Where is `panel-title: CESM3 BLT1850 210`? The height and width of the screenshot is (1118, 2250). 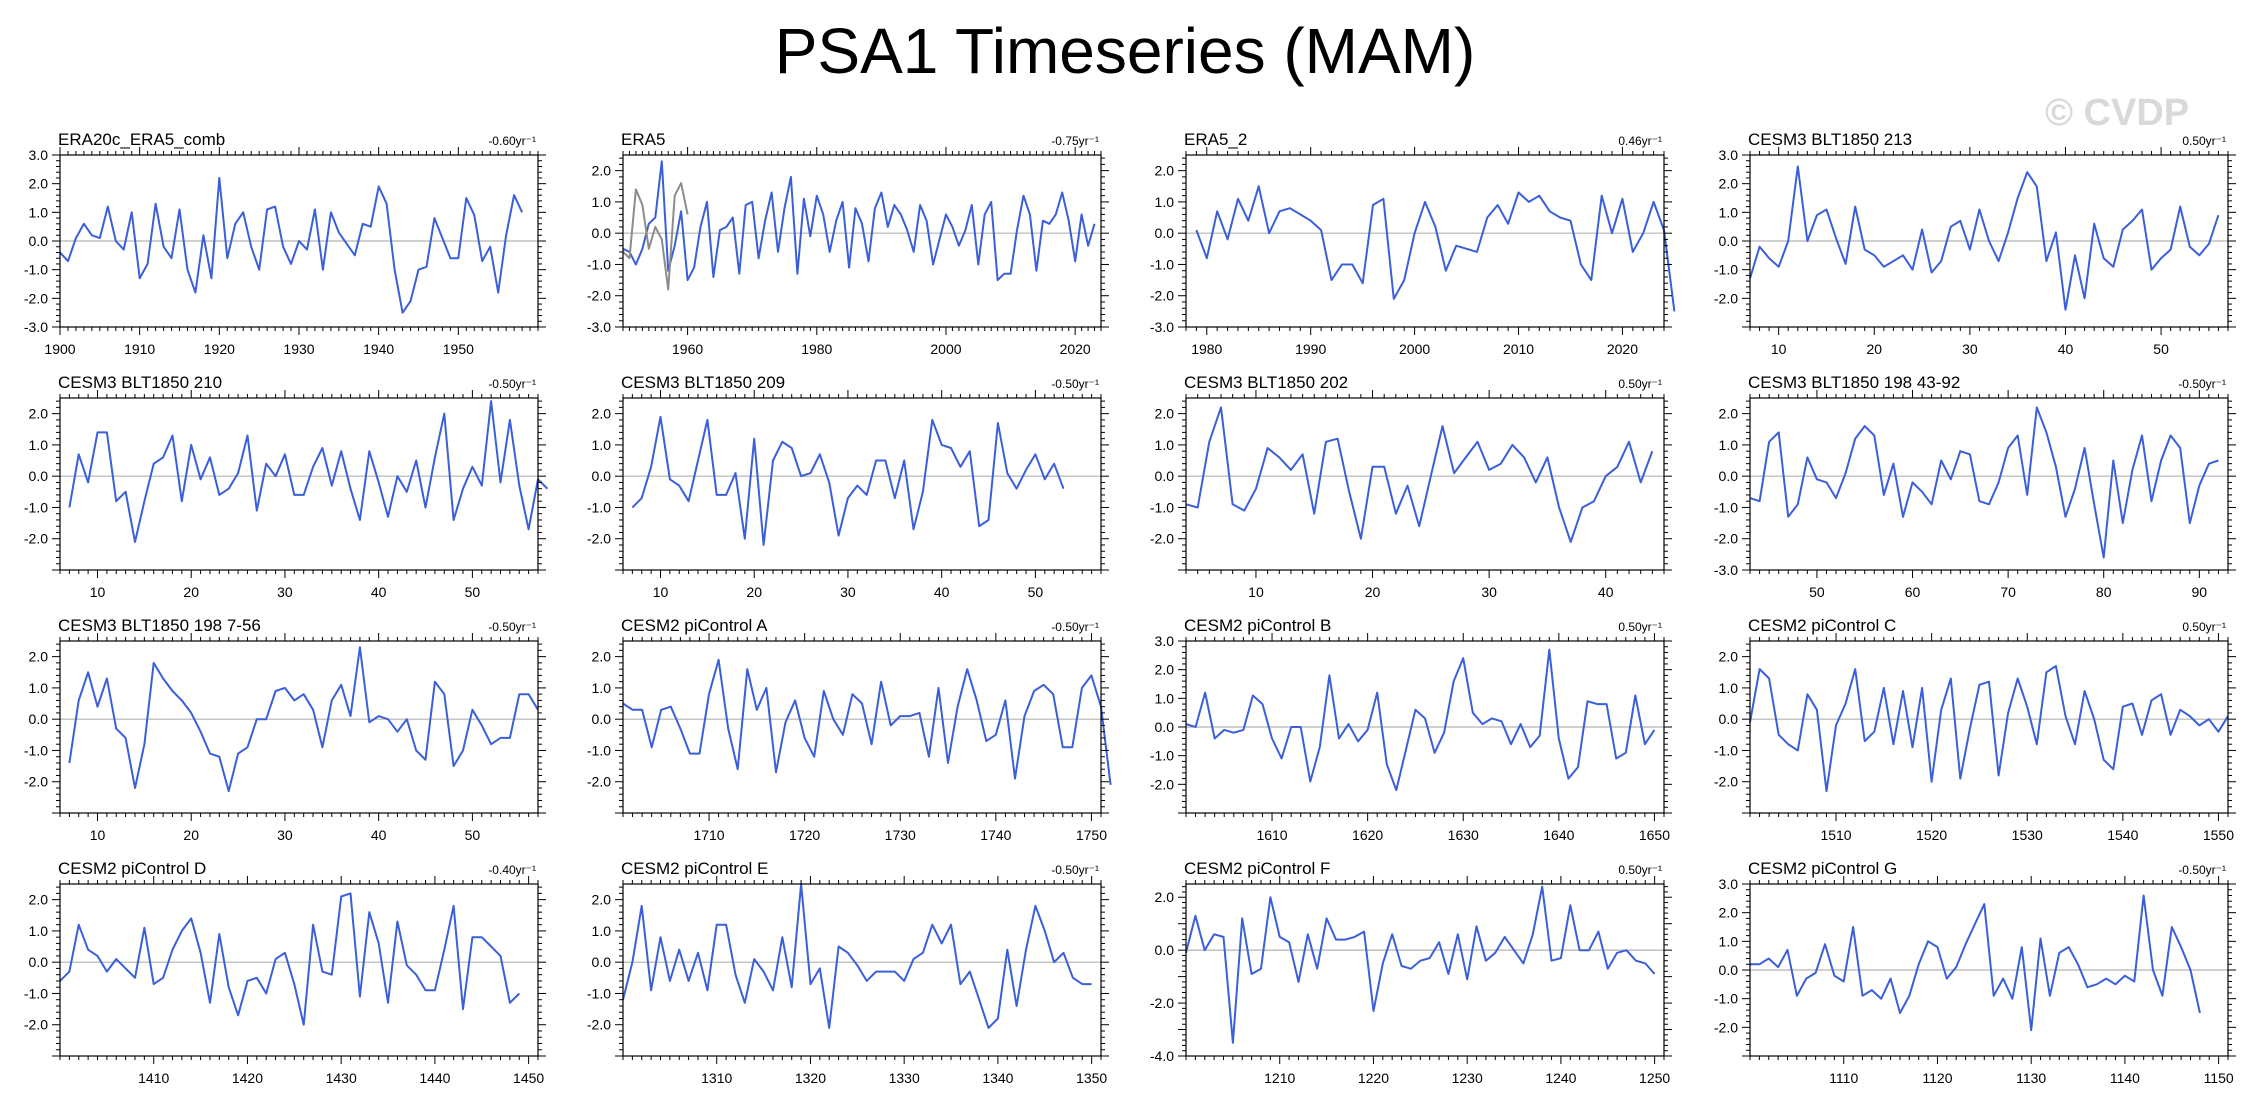
panel-title: CESM3 BLT1850 210 is located at coordinates (140, 382).